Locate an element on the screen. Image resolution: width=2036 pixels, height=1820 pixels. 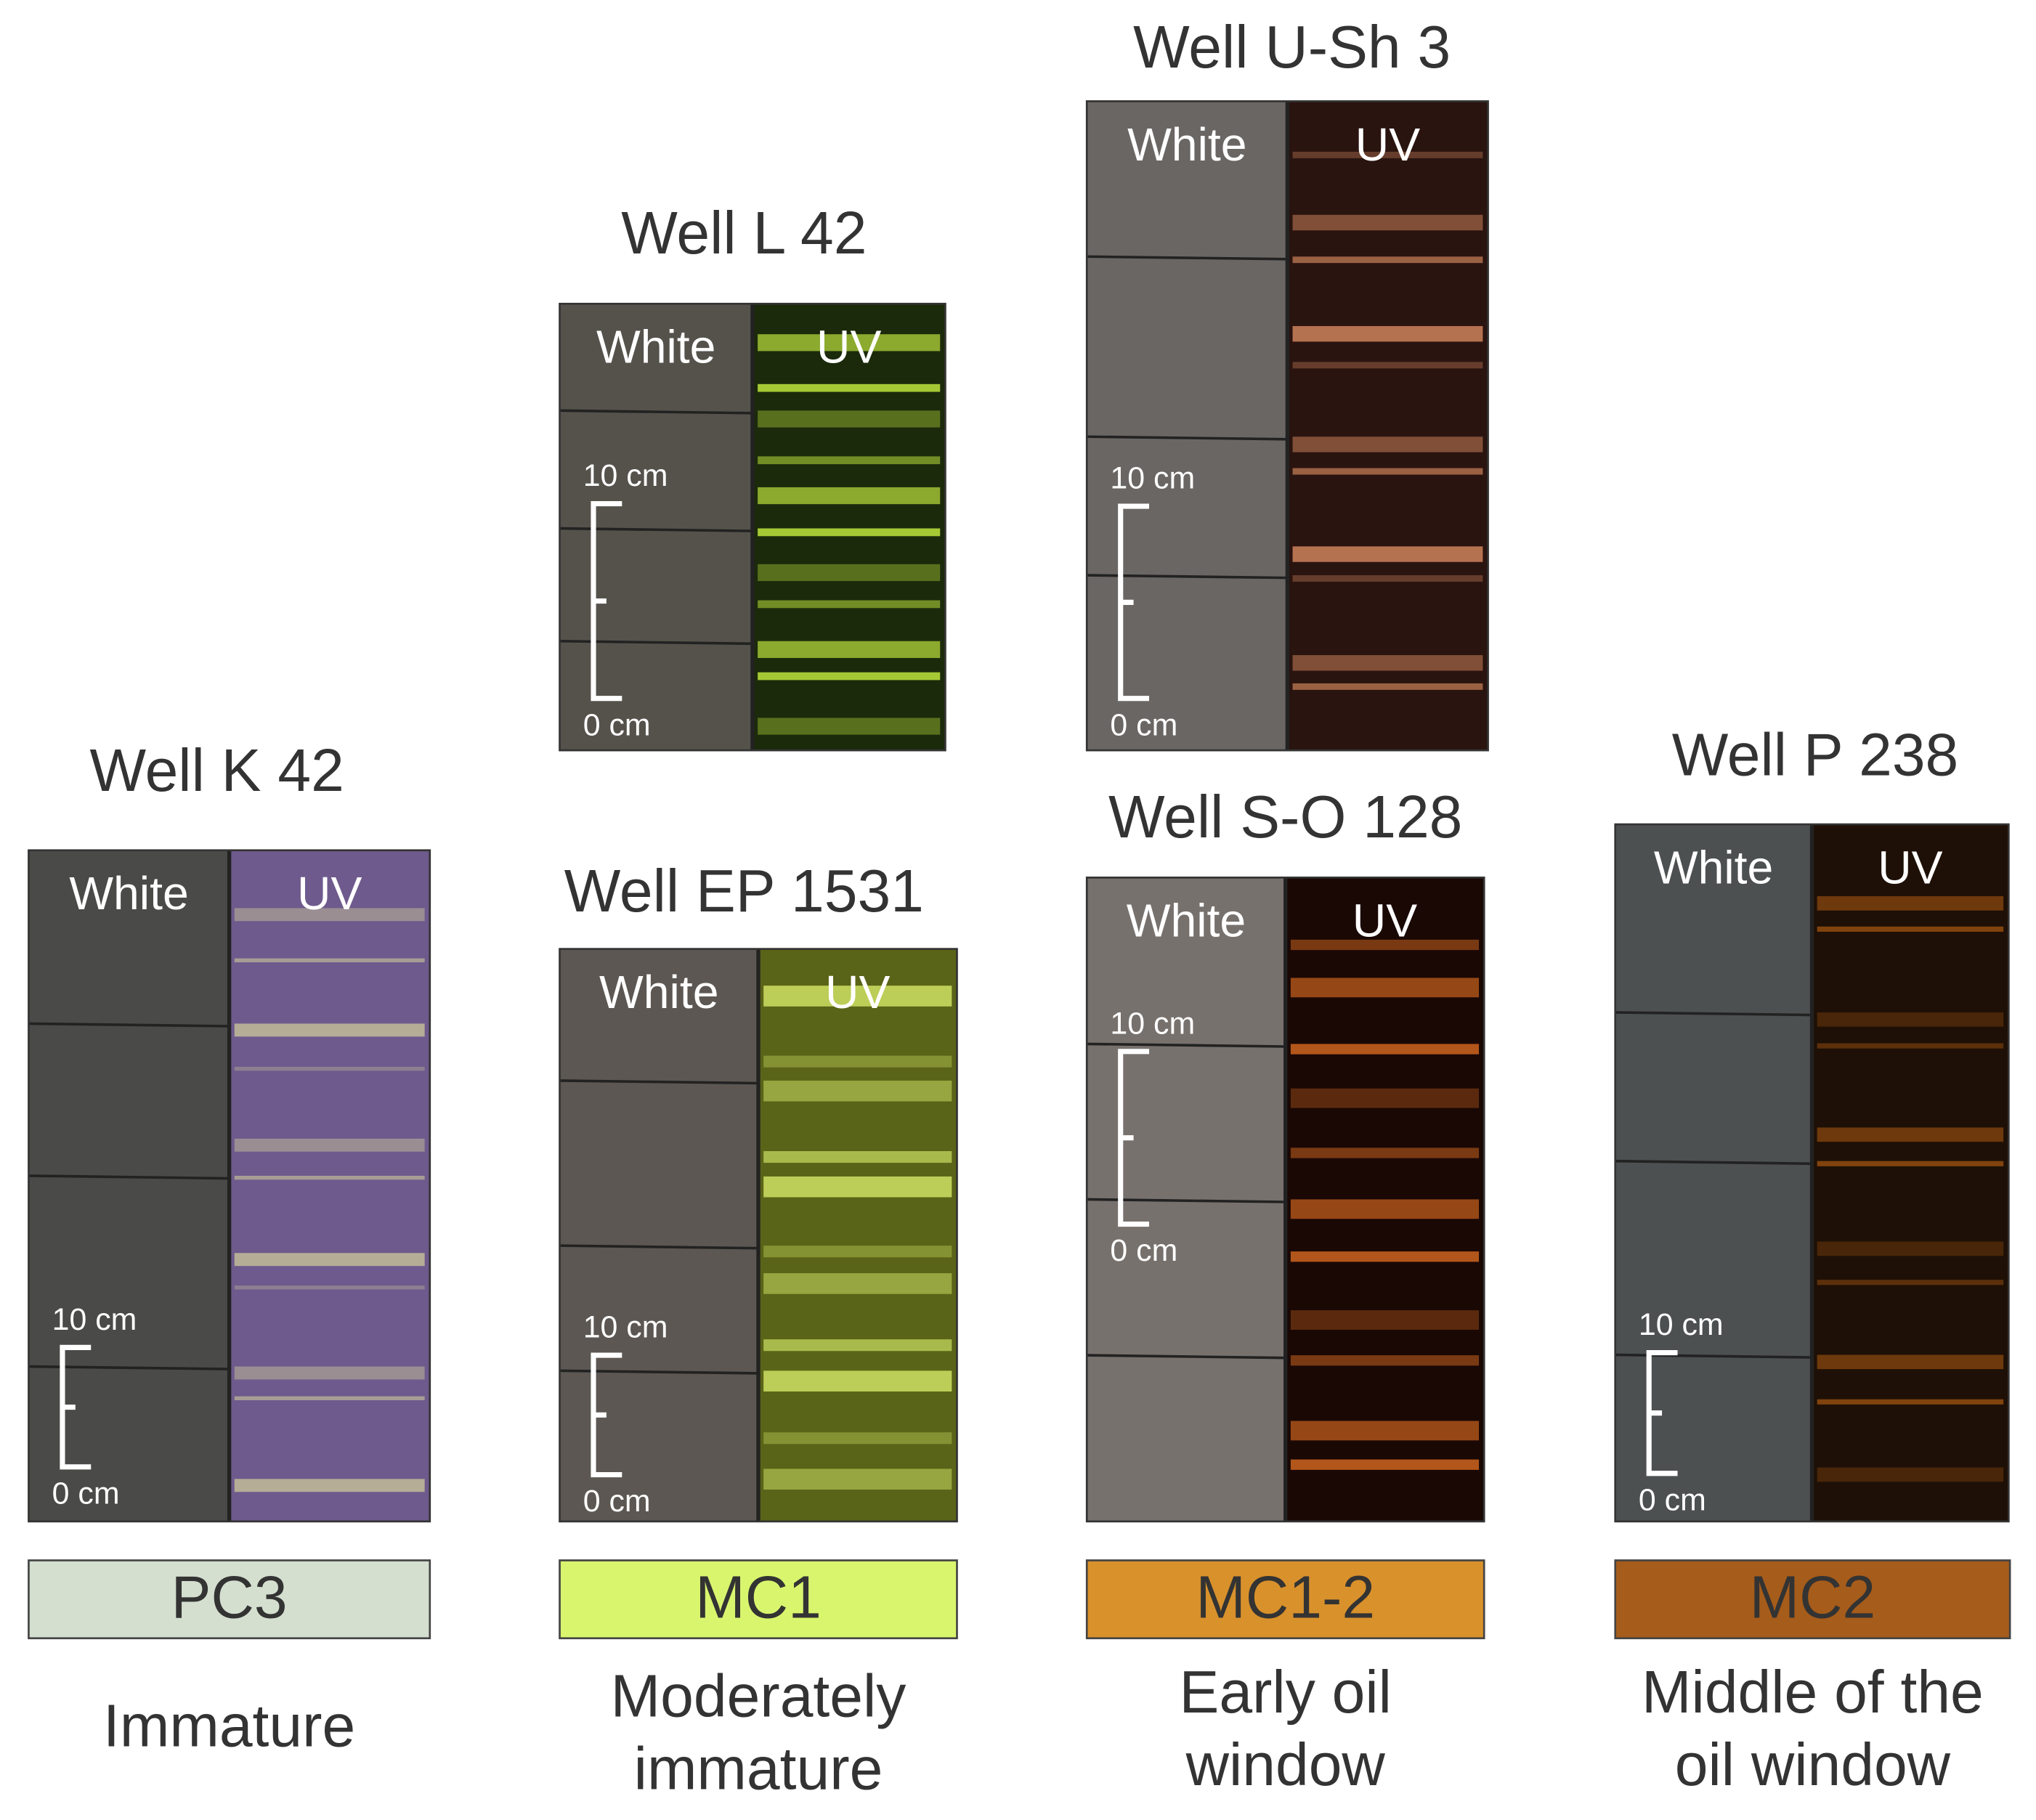
well-title: Well K 42 is located at coordinates (216, 771).